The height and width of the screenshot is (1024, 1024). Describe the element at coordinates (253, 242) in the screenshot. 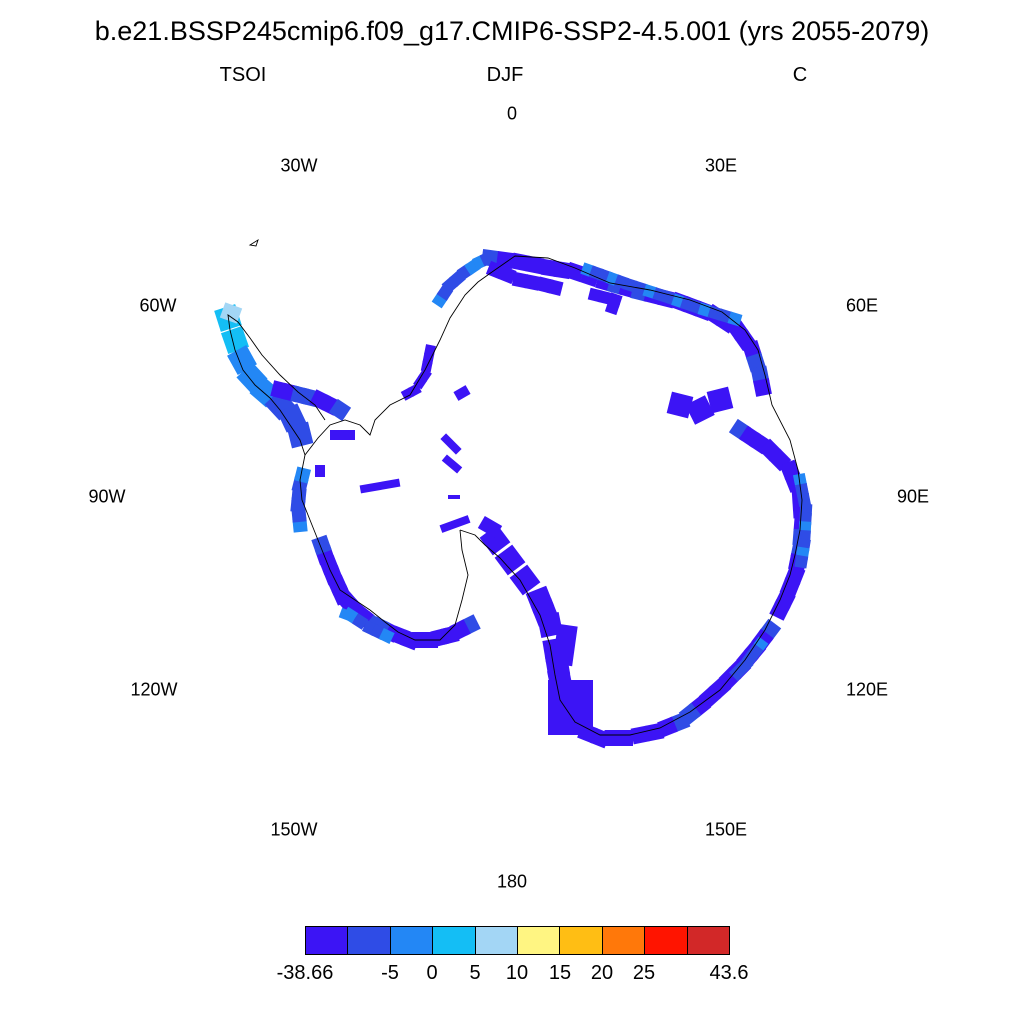

I see `coastline-island` at that location.